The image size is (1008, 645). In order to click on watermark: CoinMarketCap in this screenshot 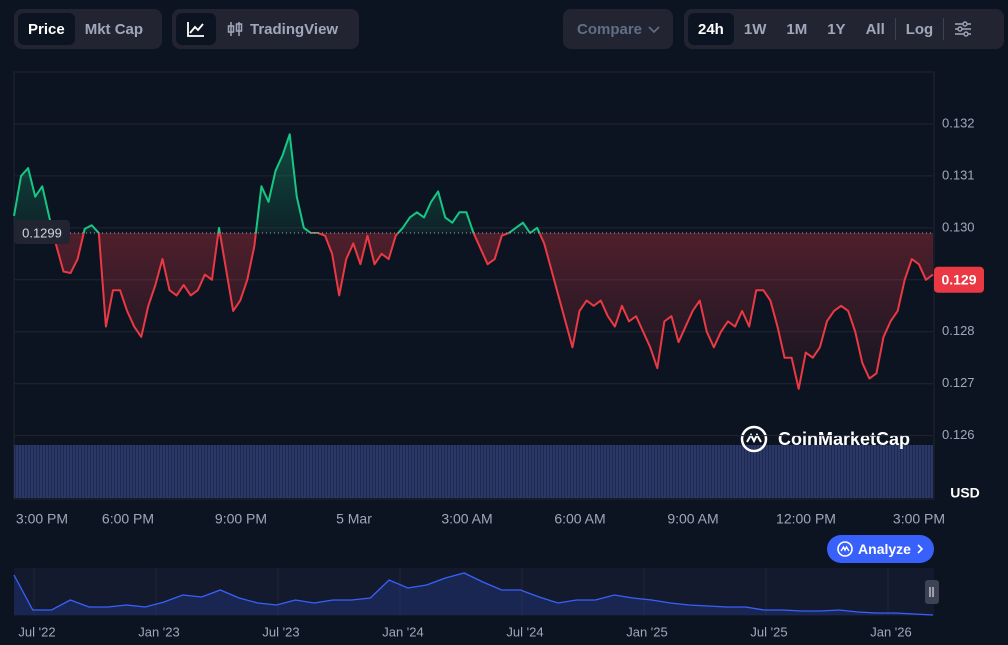, I will do `click(825, 439)`.